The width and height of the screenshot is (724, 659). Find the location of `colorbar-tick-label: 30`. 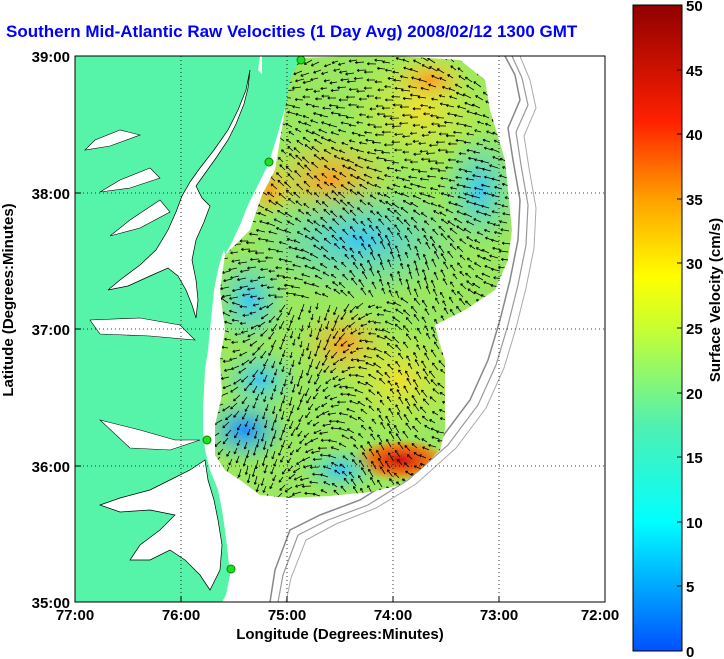

colorbar-tick-label: 30 is located at coordinates (694, 264).